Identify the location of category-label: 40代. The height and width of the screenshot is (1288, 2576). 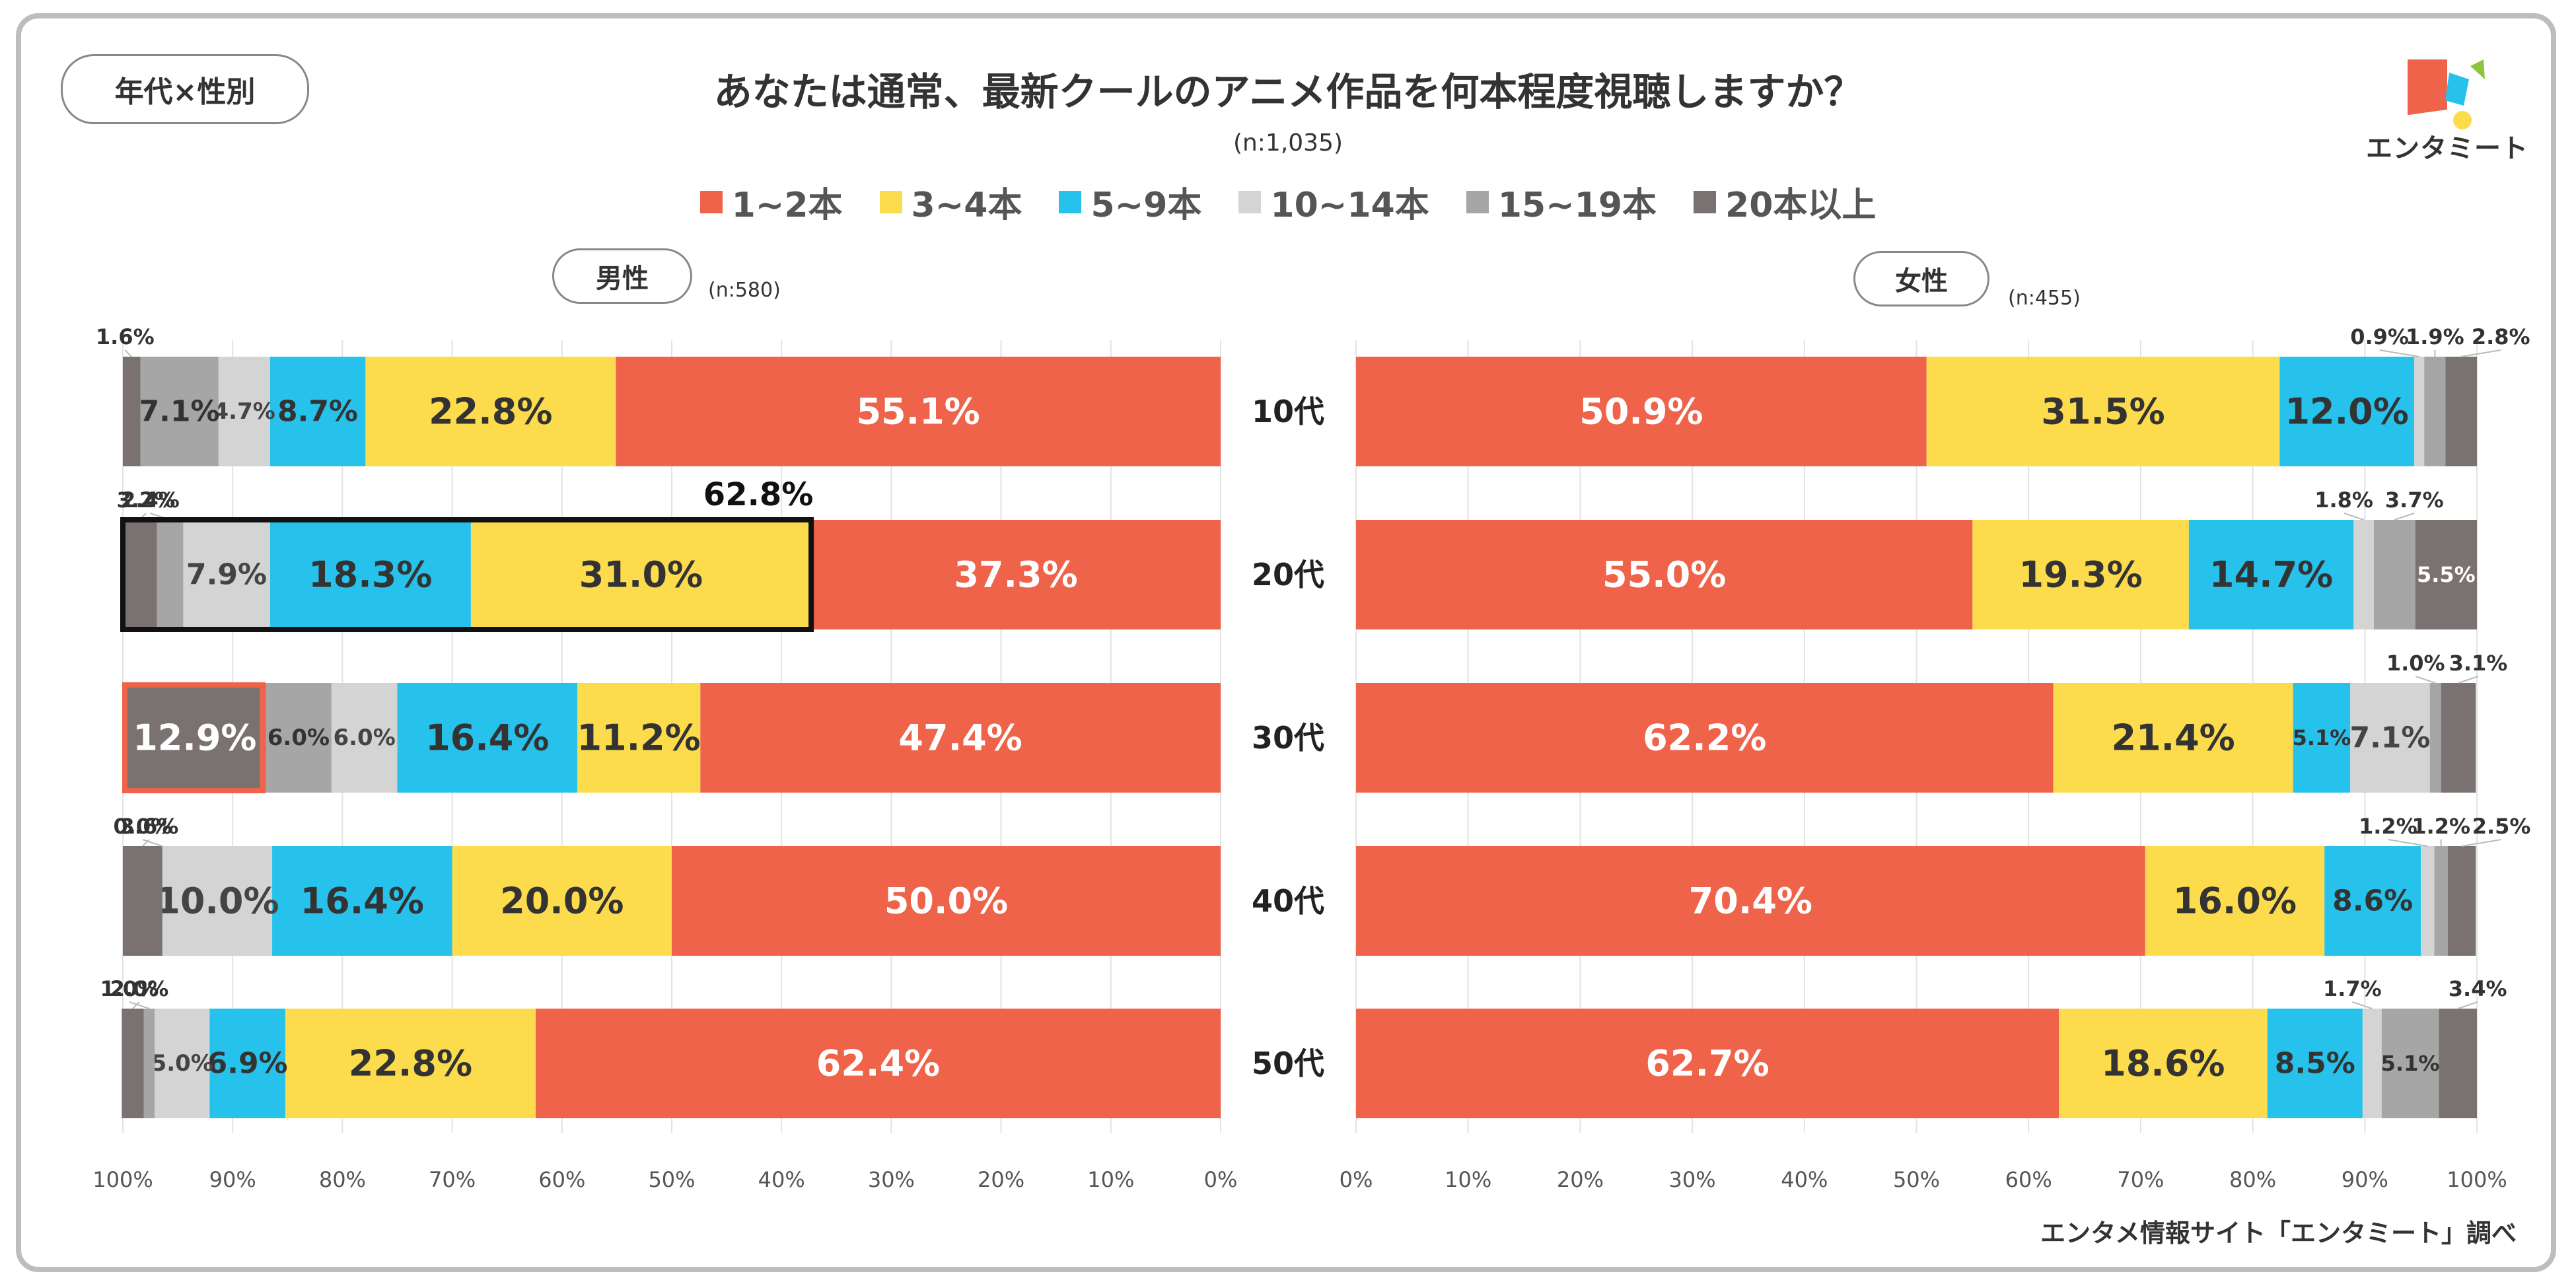
(1288, 901).